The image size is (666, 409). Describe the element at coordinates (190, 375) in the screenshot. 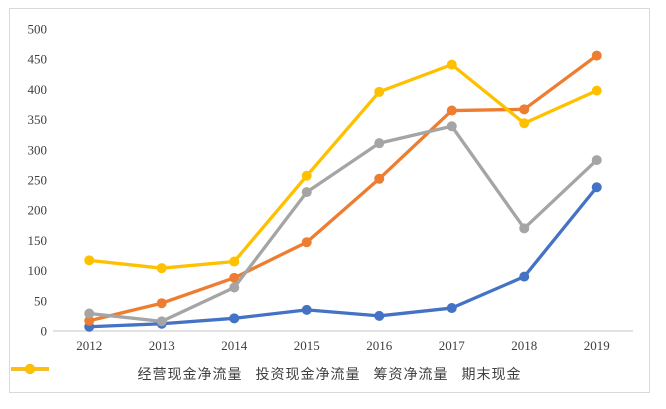

I see `legend-label: 经营现金净流量` at that location.